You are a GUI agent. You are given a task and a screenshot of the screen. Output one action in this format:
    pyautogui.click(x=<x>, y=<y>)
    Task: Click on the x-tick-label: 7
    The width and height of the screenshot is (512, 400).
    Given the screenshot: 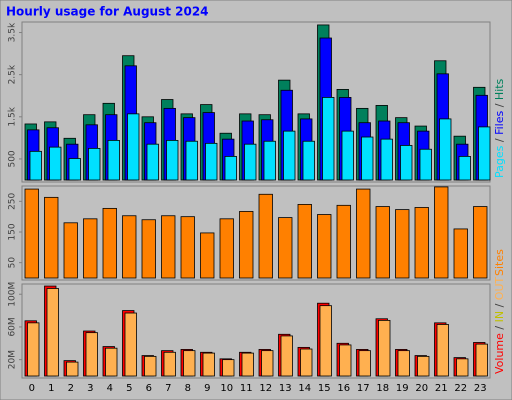 What is the action you would take?
    pyautogui.click(x=168, y=388)
    